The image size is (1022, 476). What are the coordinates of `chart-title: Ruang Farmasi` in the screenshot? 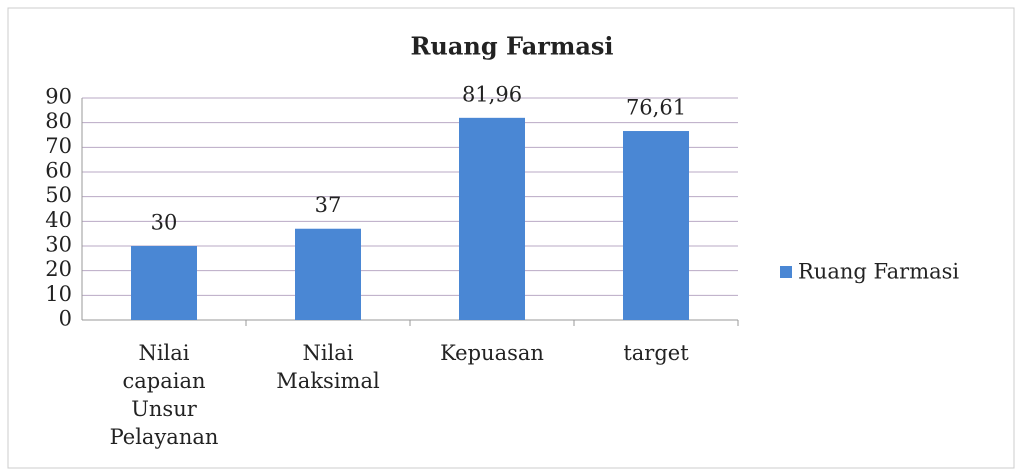 It's located at (511, 46).